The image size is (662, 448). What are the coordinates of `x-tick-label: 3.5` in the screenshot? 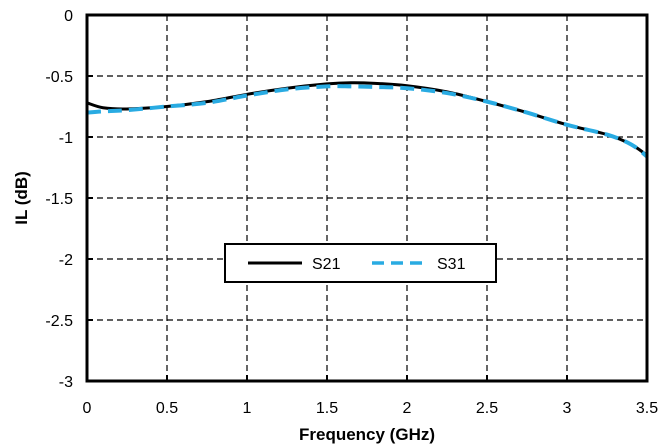 It's located at (647, 408).